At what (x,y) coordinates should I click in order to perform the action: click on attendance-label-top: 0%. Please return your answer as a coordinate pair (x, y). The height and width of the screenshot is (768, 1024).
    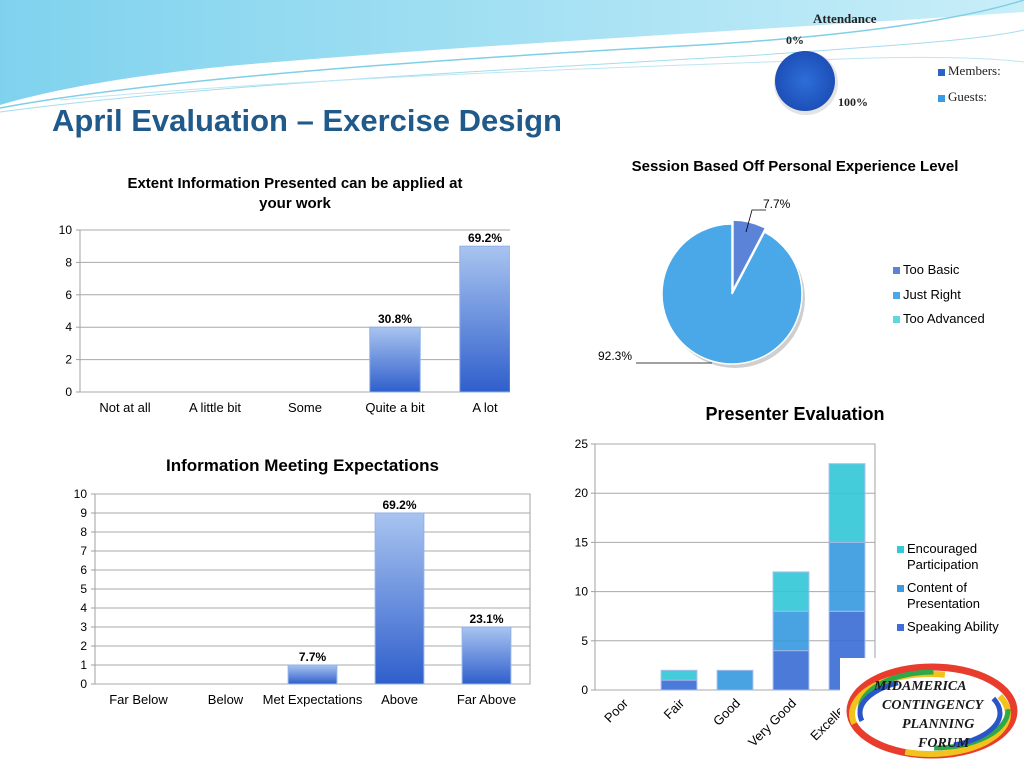
    Looking at the image, I should click on (795, 40).